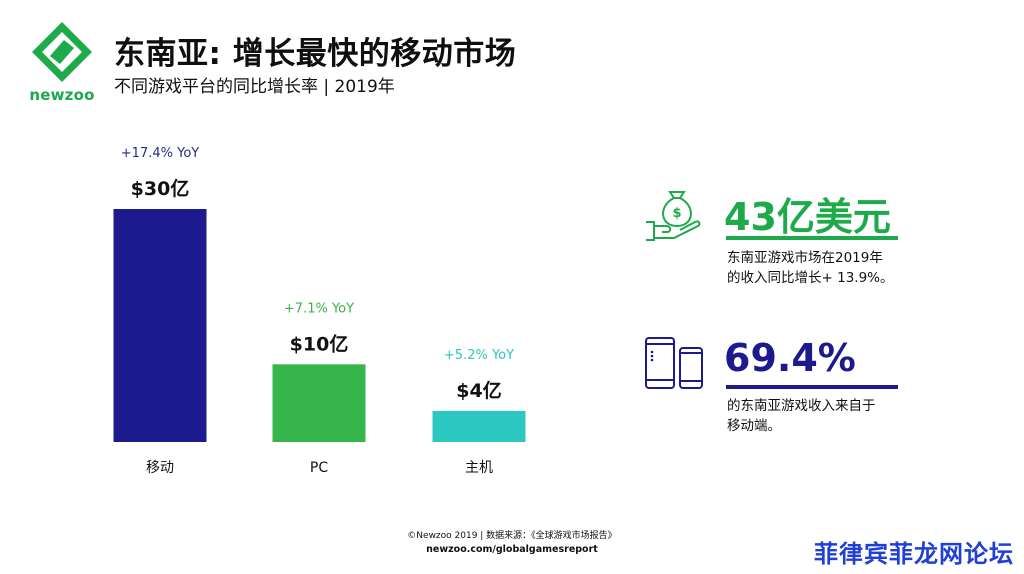 This screenshot has height=574, width=1024. Describe the element at coordinates (479, 468) in the screenshot. I see `category-label-2: 主机` at that location.